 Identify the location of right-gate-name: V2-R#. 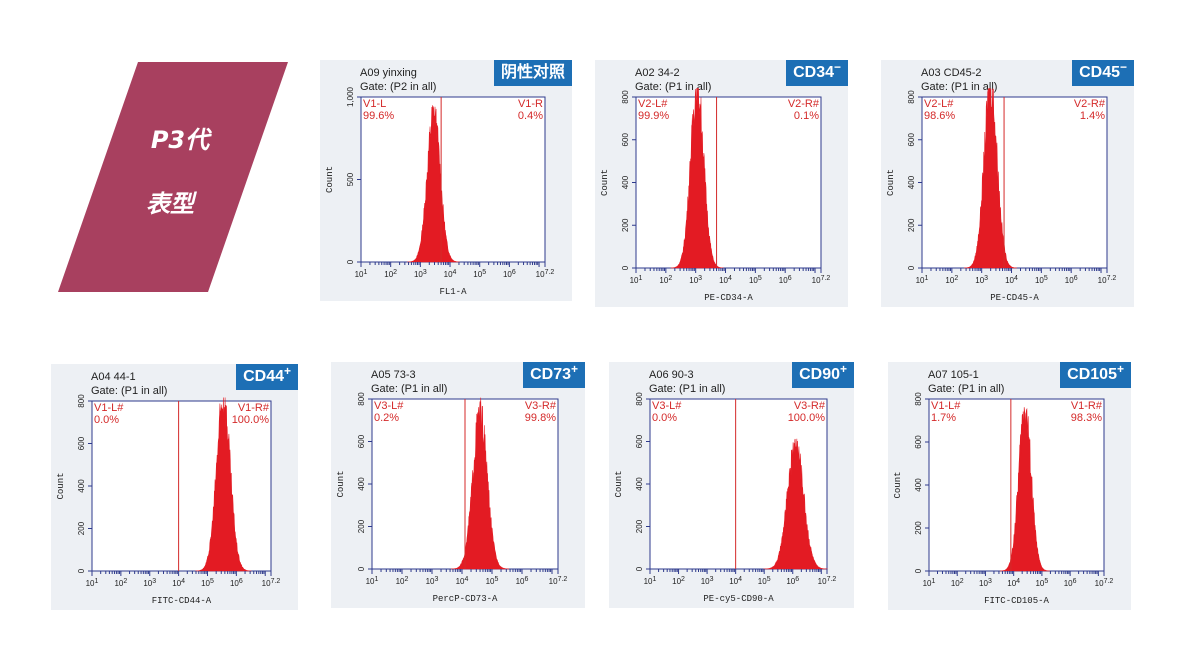
(804, 104).